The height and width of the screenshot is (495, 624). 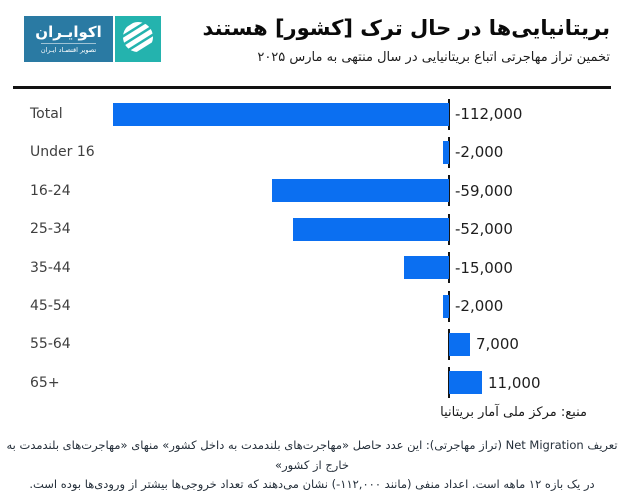 I want to click on category-label: Under 16, so click(x=62, y=152).